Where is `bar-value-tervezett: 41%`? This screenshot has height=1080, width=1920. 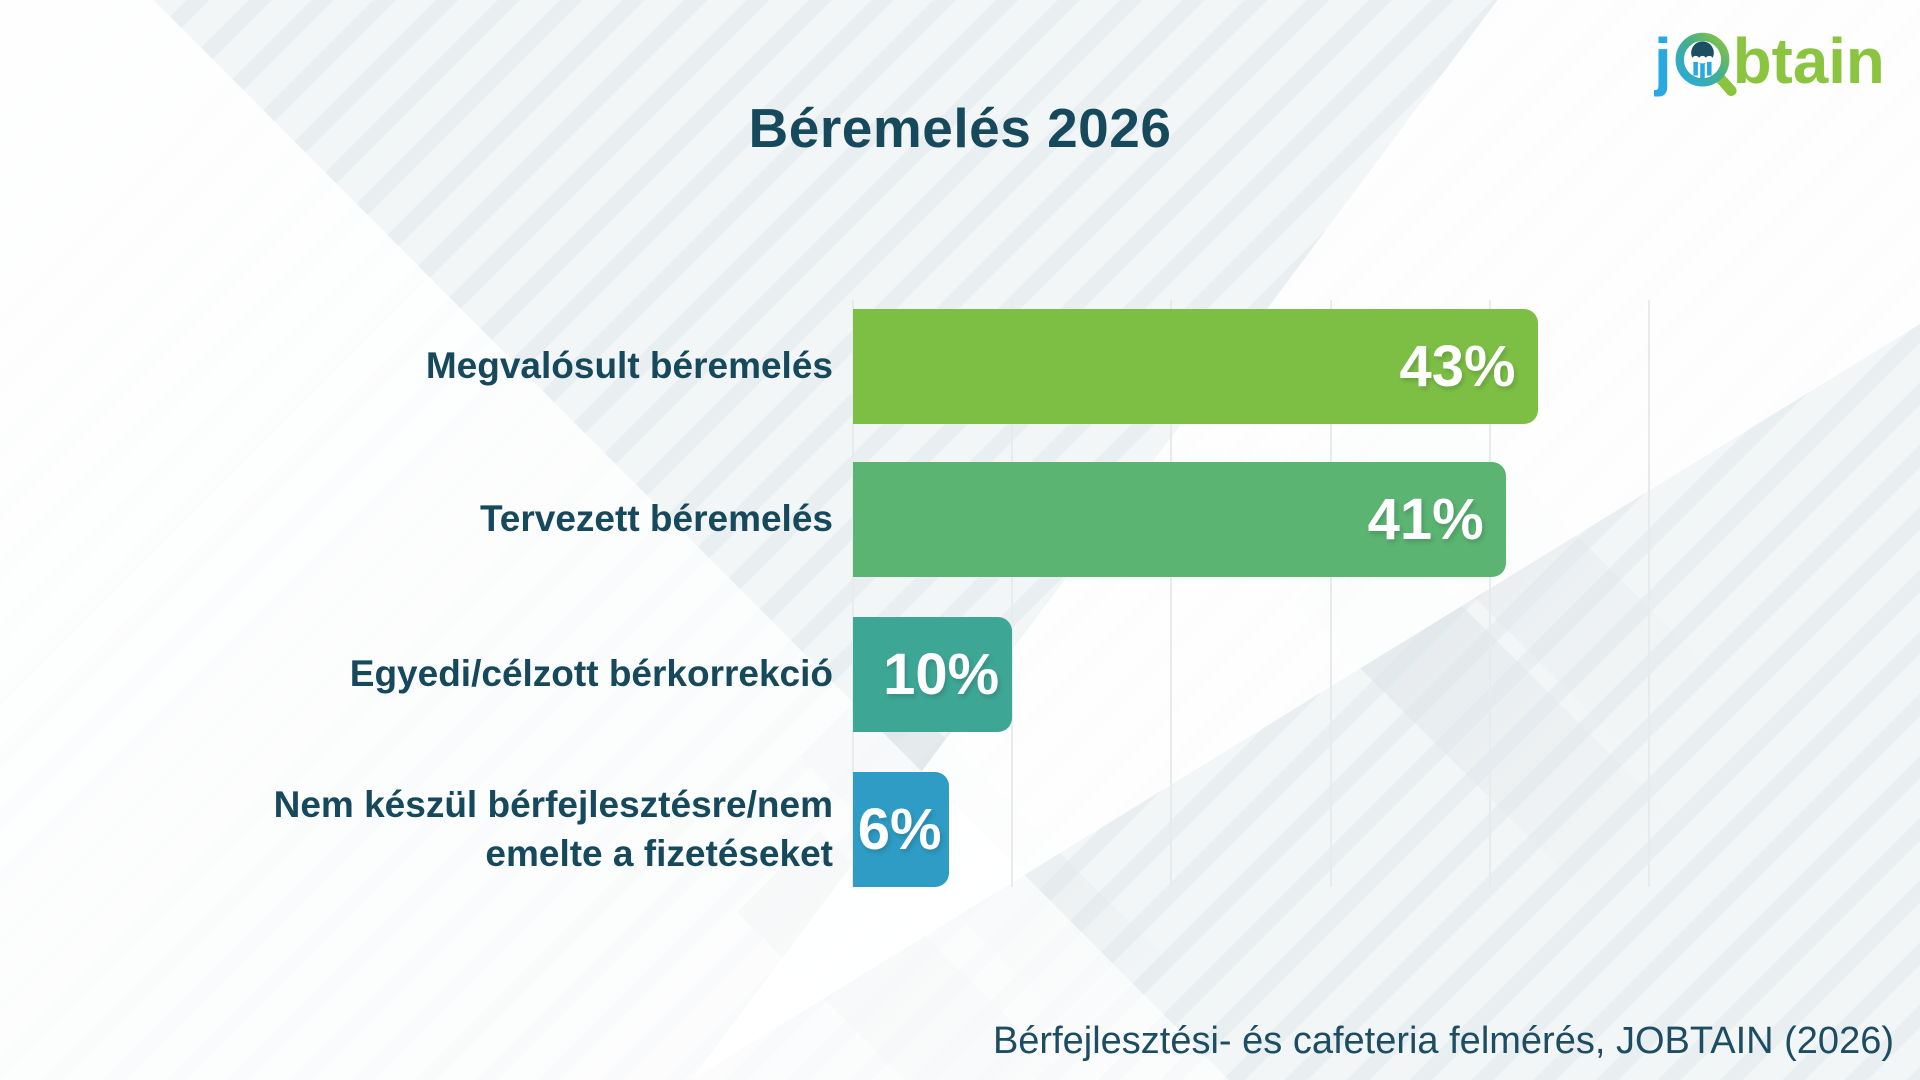 bar-value-tervezett: 41% is located at coordinates (1425, 519).